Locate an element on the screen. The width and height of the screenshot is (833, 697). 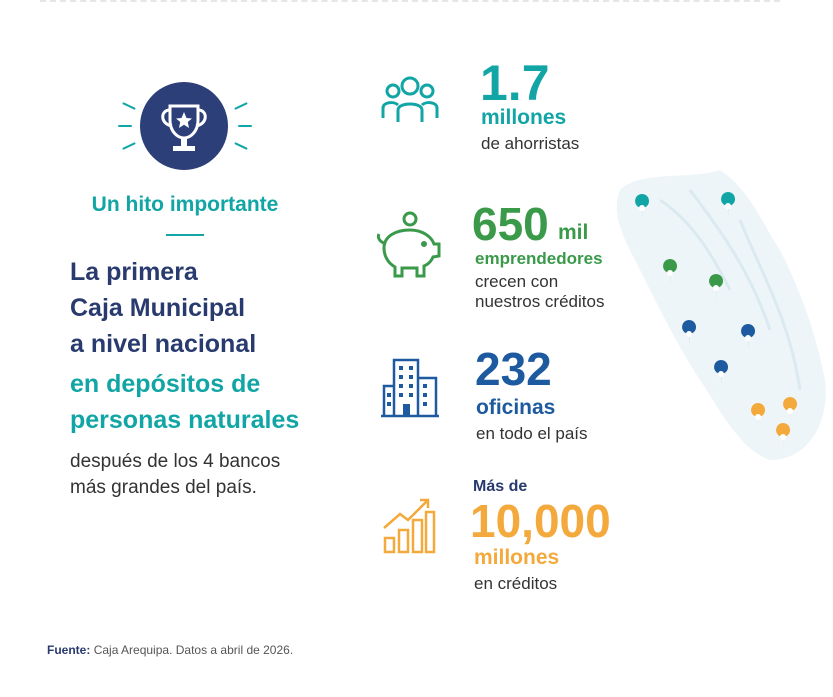
savers-label: de ahorristas is located at coordinates (530, 143).